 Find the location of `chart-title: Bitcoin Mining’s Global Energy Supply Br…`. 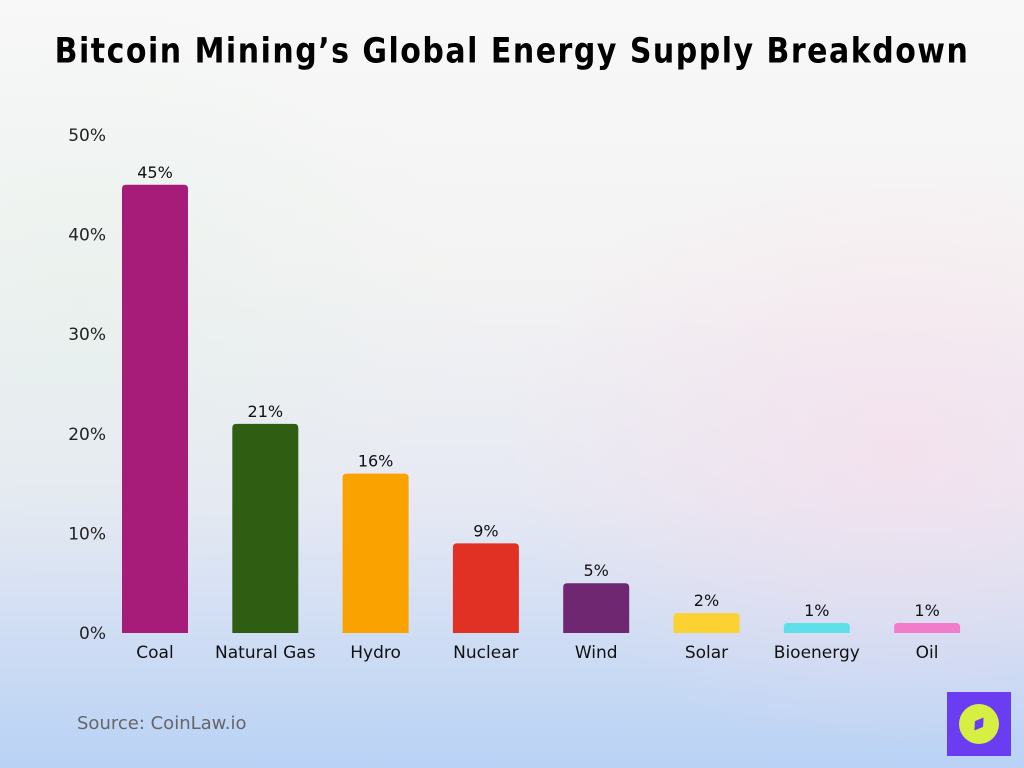

chart-title: Bitcoin Mining’s Global Energy Supply Br… is located at coordinates (512, 51).